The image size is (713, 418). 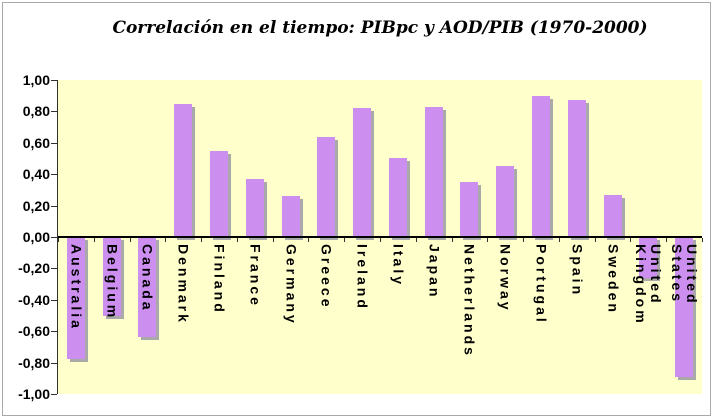 What do you see at coordinates (36, 143) in the screenshot?
I see `y-tick-label: 0,60` at bounding box center [36, 143].